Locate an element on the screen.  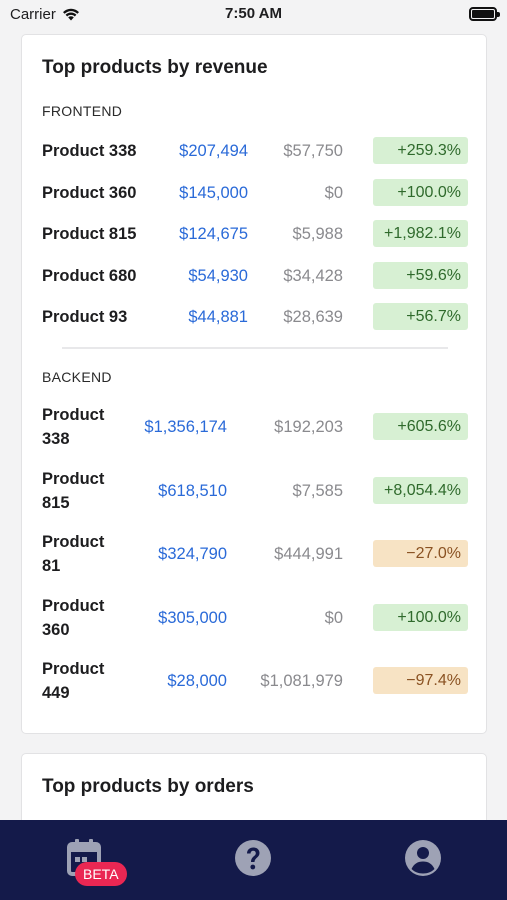
previous-value: $192,203 is located at coordinates (308, 427).